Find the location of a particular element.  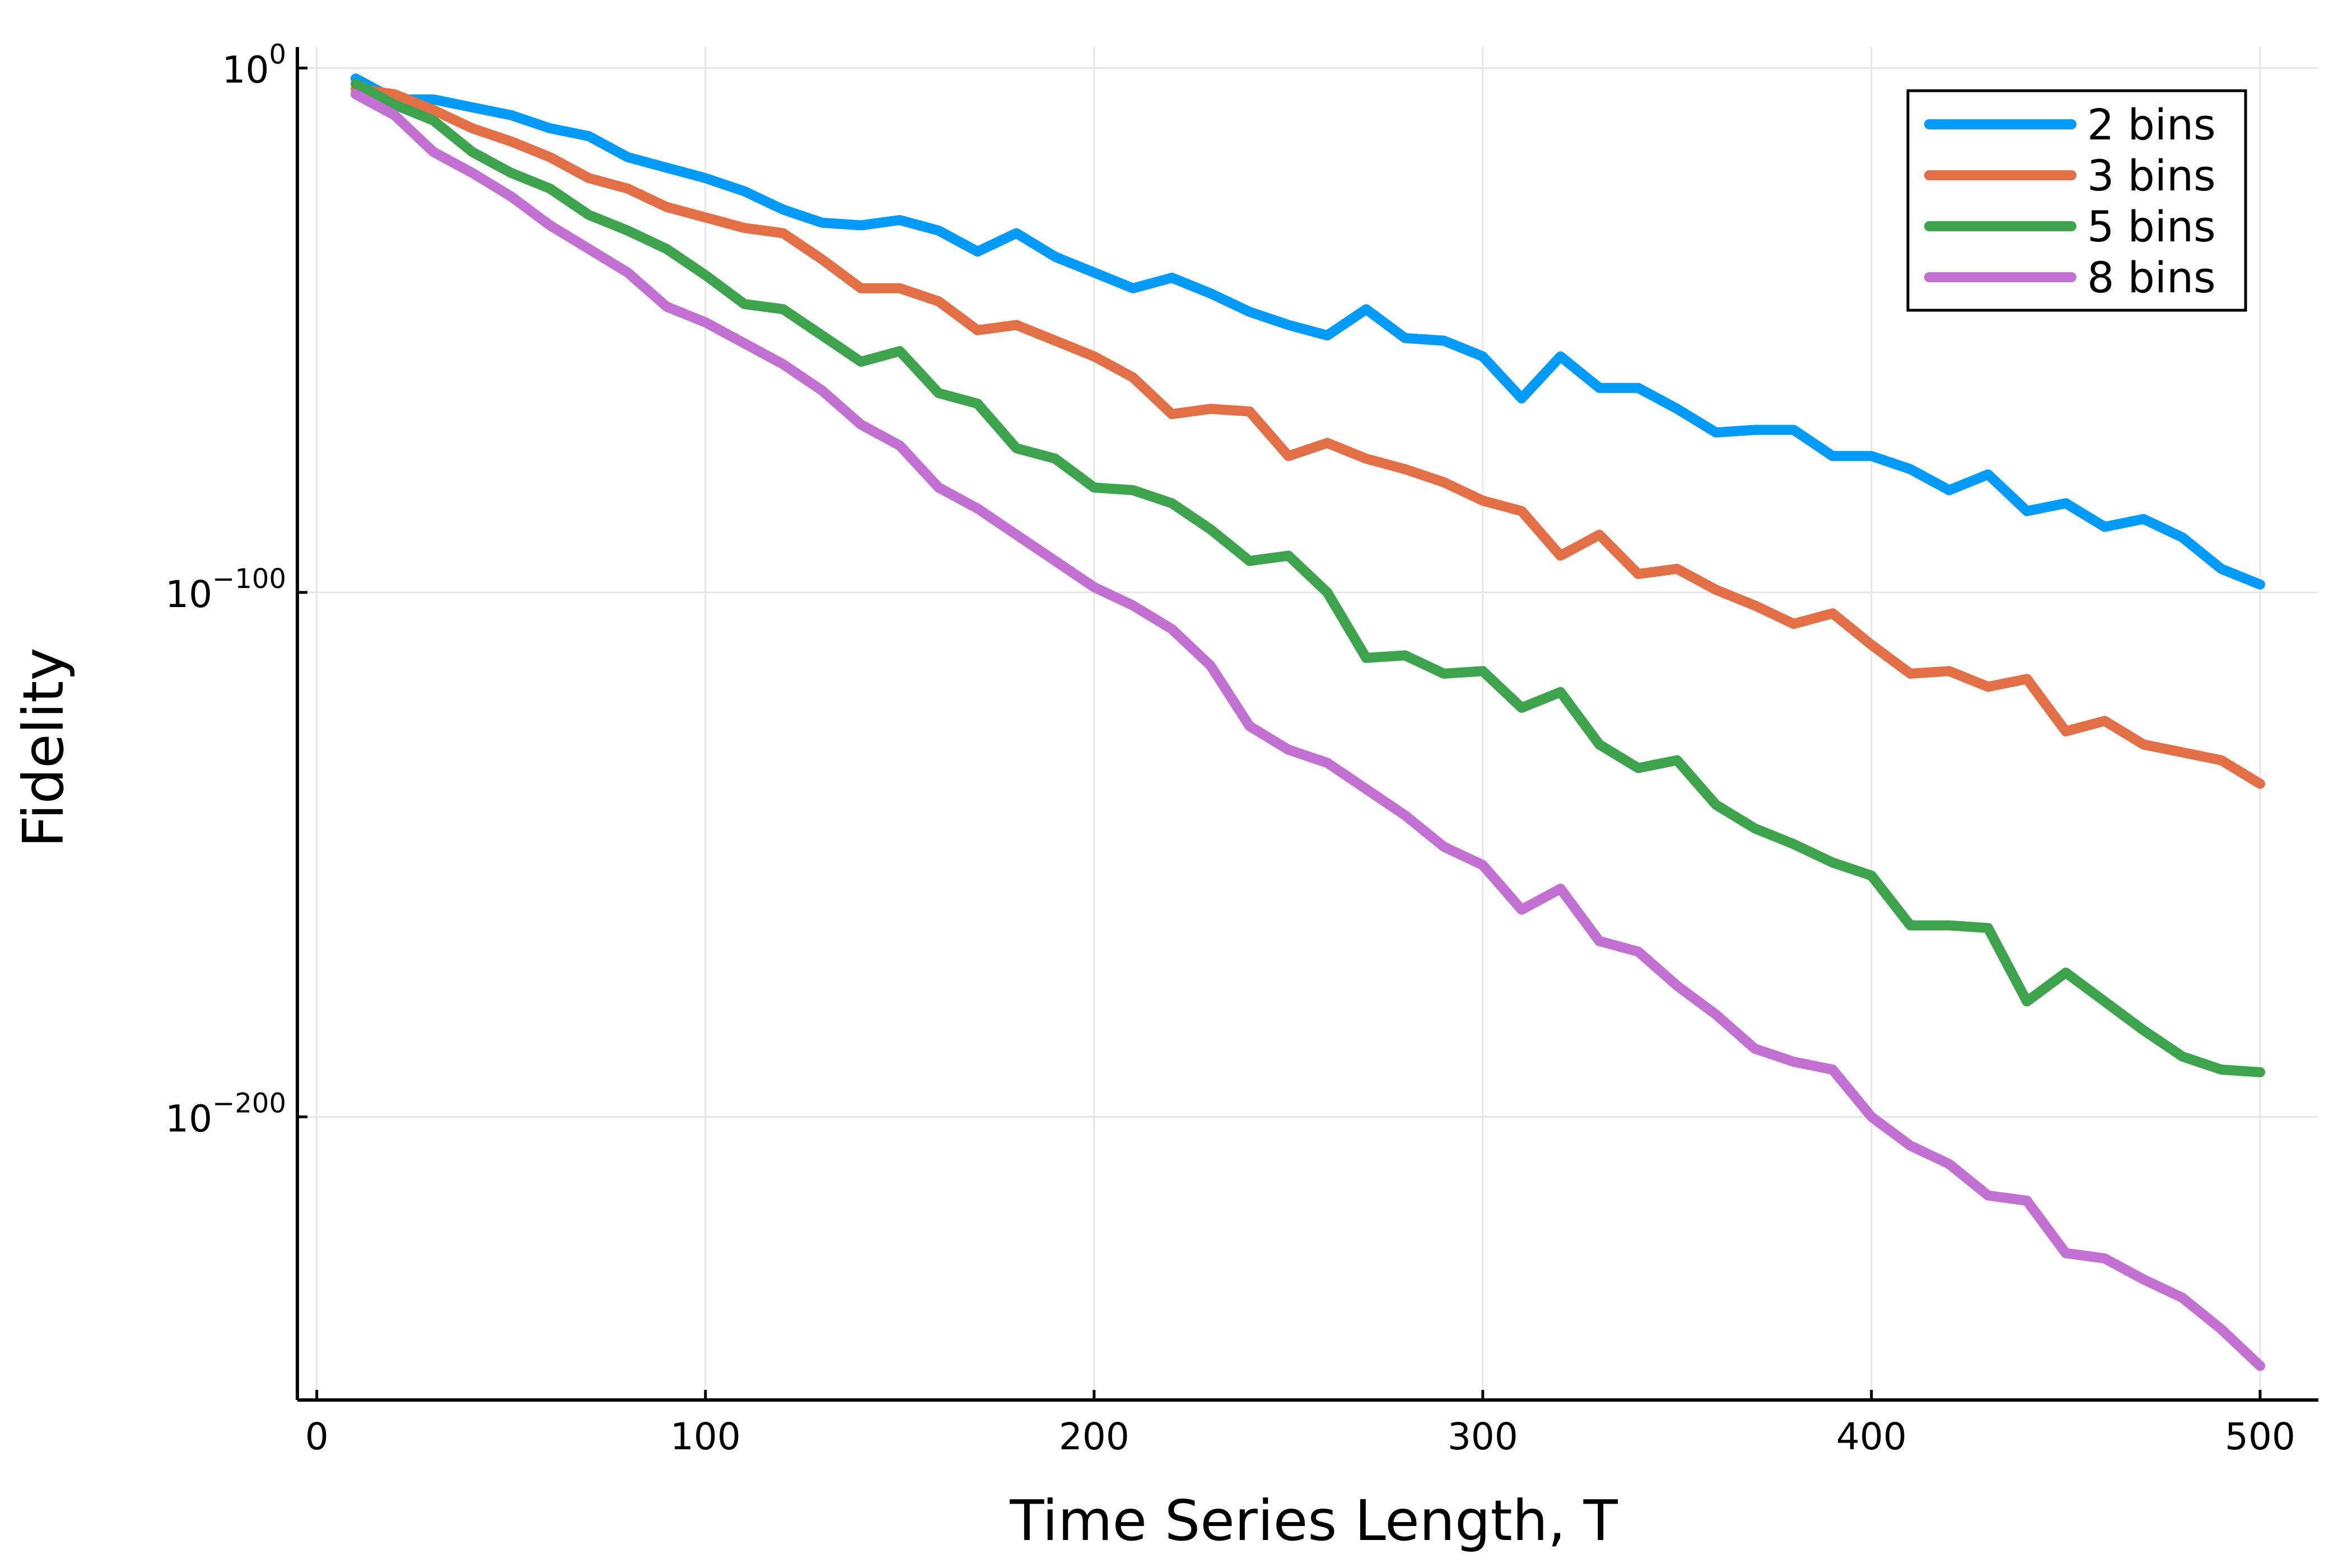

x-tick-label-0: 0 is located at coordinates (317, 1437).